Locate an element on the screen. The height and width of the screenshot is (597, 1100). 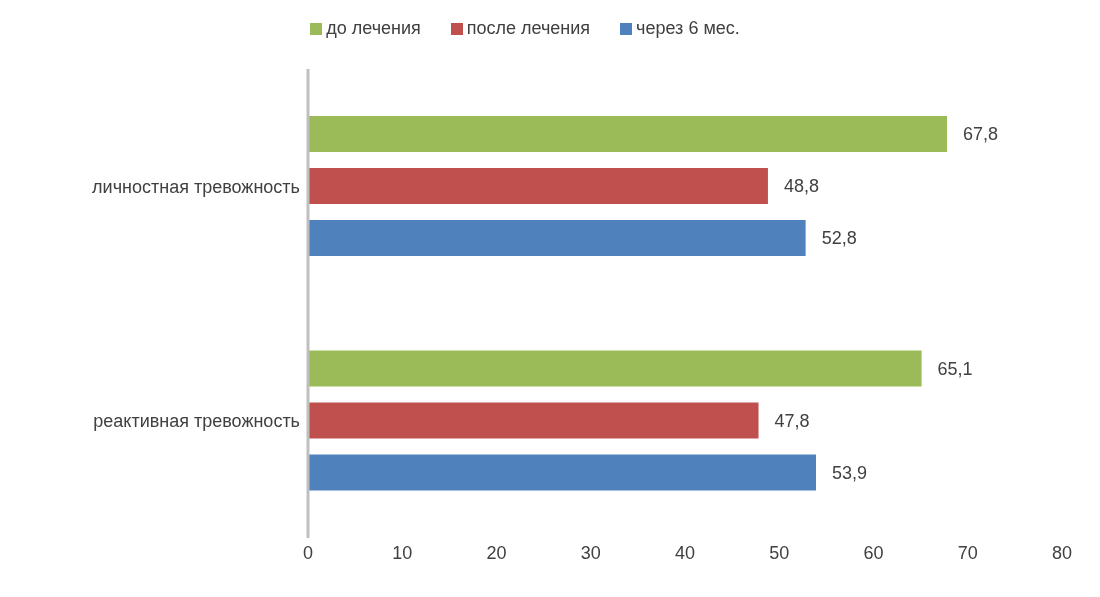
data-label: 52,8 is located at coordinates (839, 238).